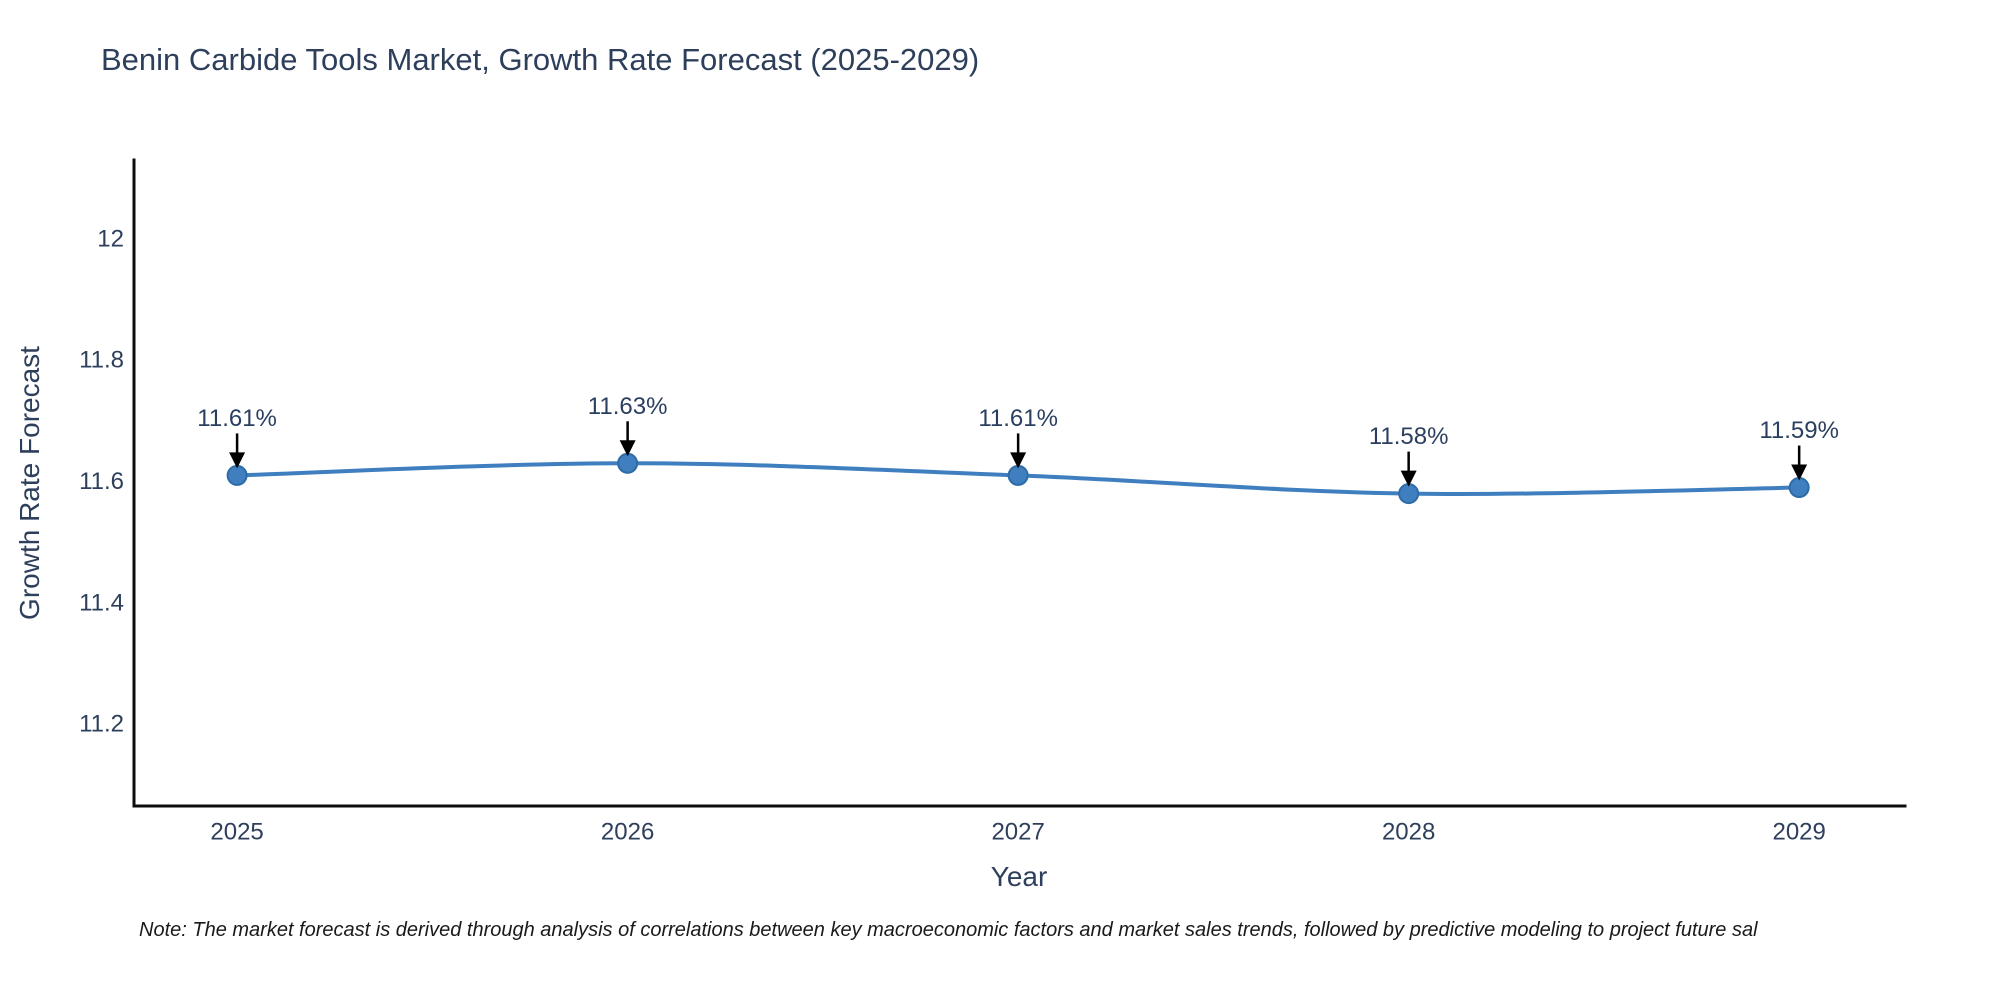  I want to click on y-tick-label: 12, so click(110, 238).